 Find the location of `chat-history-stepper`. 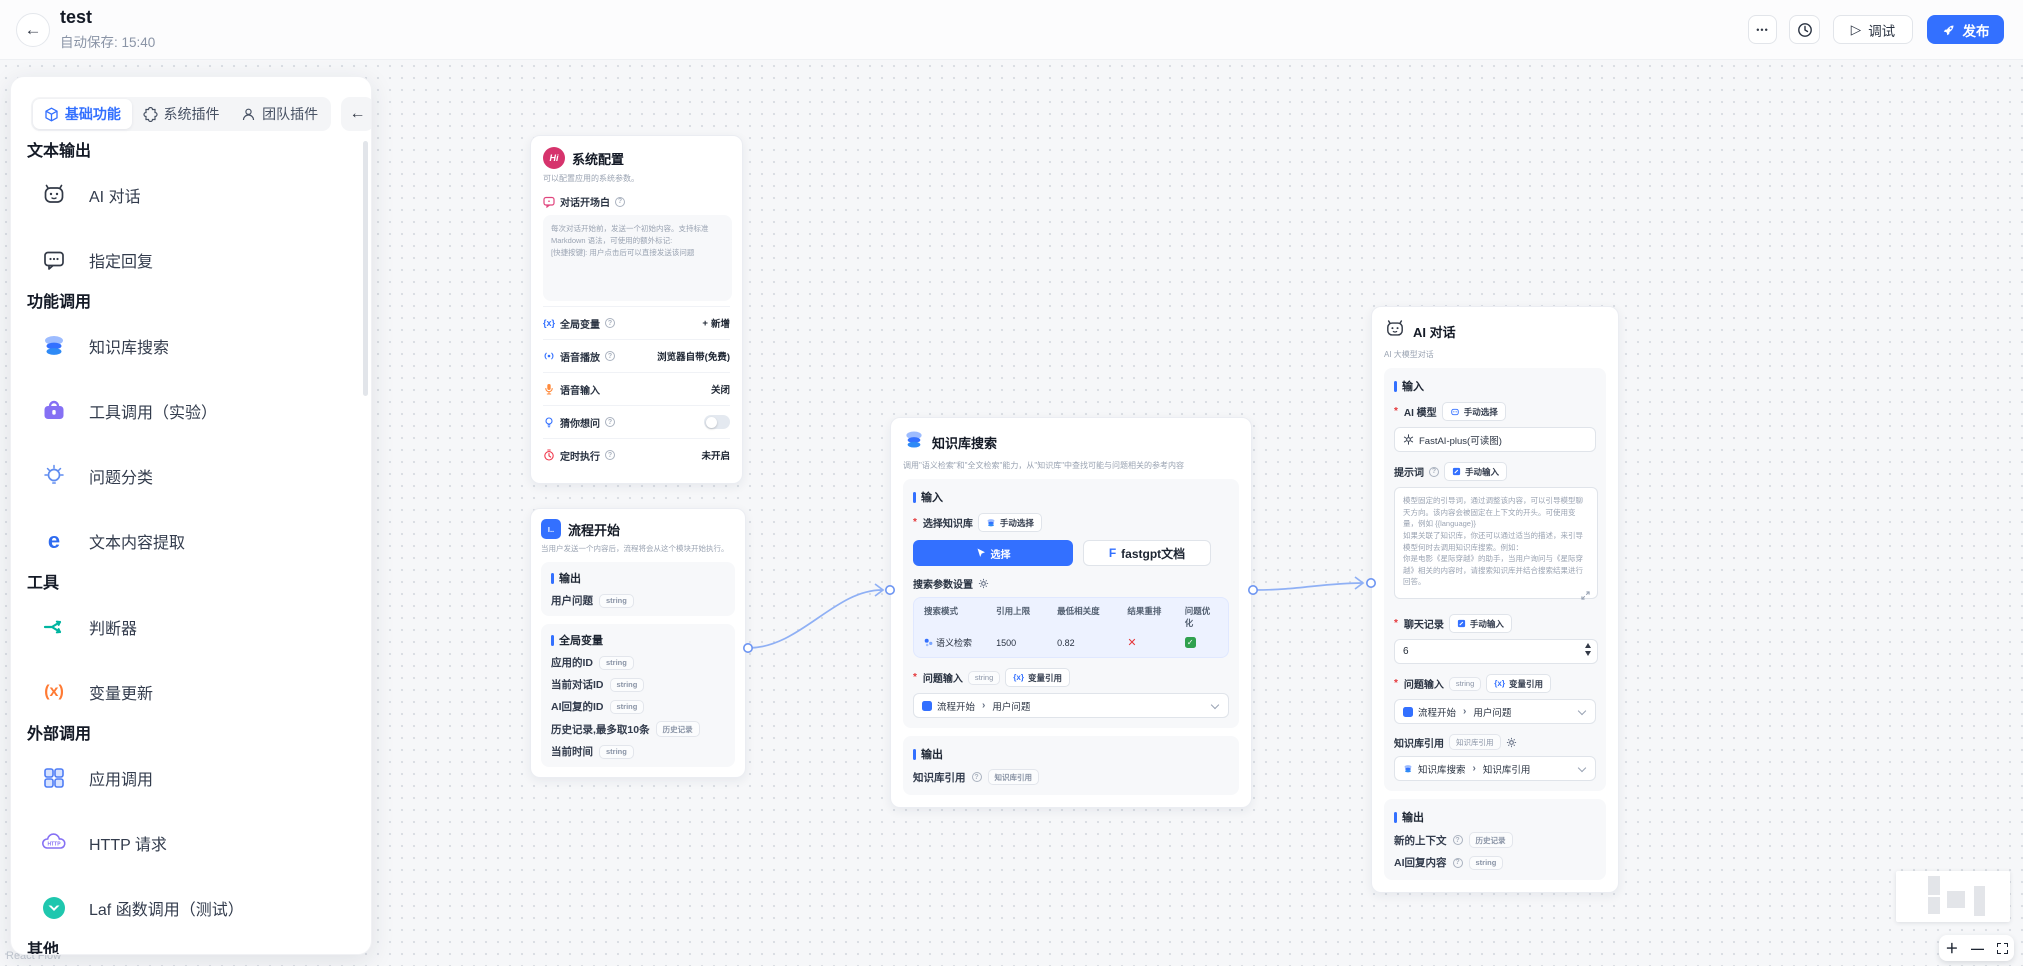

chat-history-stepper is located at coordinates (1496, 651).